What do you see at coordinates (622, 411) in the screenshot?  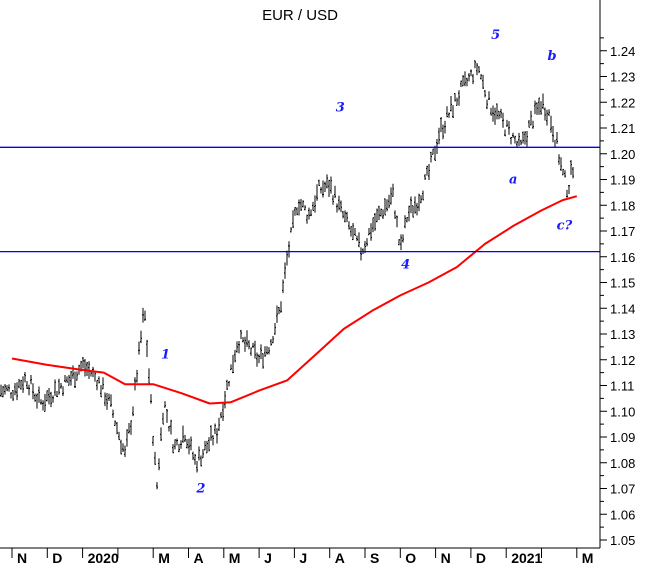 I see `y-tick-label: 1.10` at bounding box center [622, 411].